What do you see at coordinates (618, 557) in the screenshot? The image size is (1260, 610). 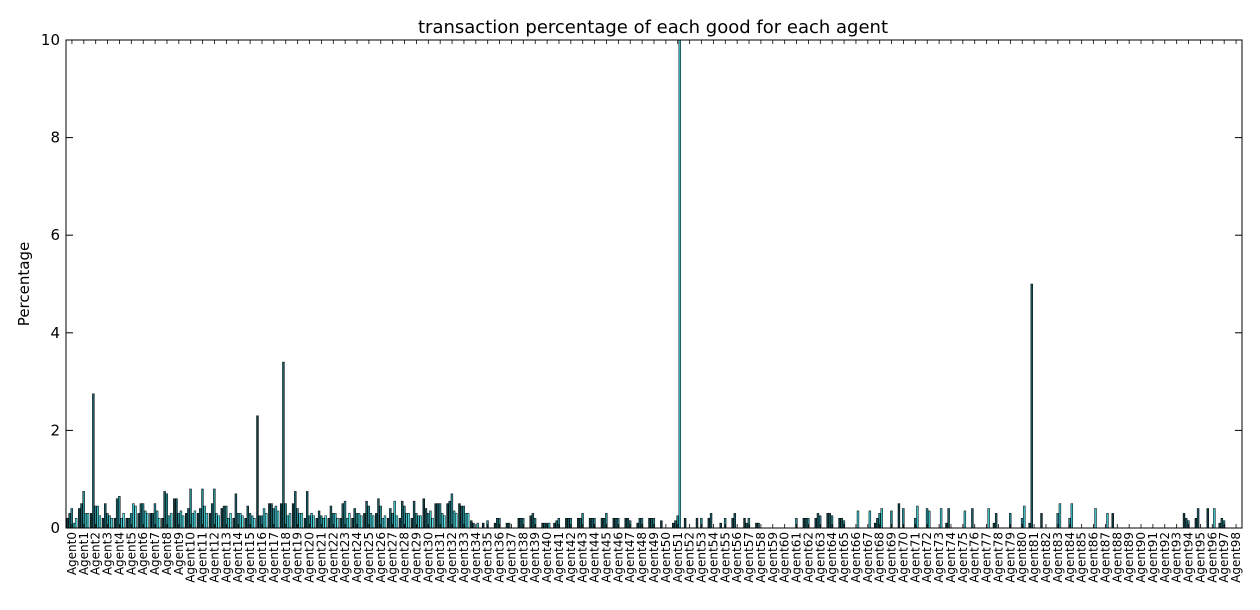 I see `x-tick-label: Agent46` at bounding box center [618, 557].